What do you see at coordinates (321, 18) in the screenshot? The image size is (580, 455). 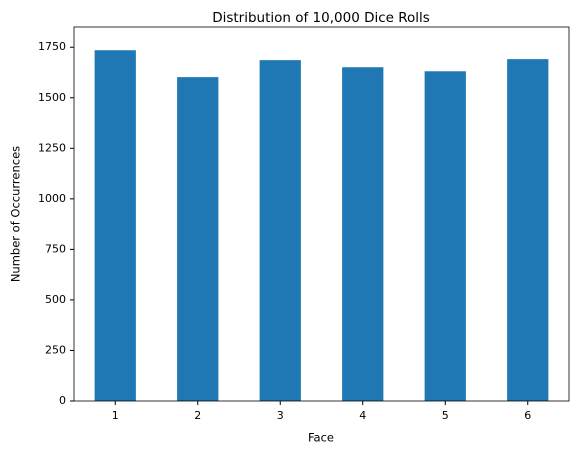 I see `chart-title: Distribution of 10,000 Dice Rolls` at bounding box center [321, 18].